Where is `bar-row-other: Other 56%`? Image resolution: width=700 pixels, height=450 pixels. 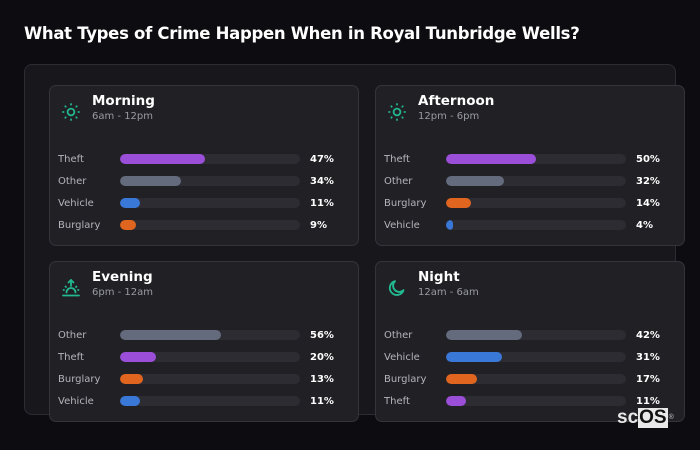
bar-row-other: Other 56% is located at coordinates (206, 335).